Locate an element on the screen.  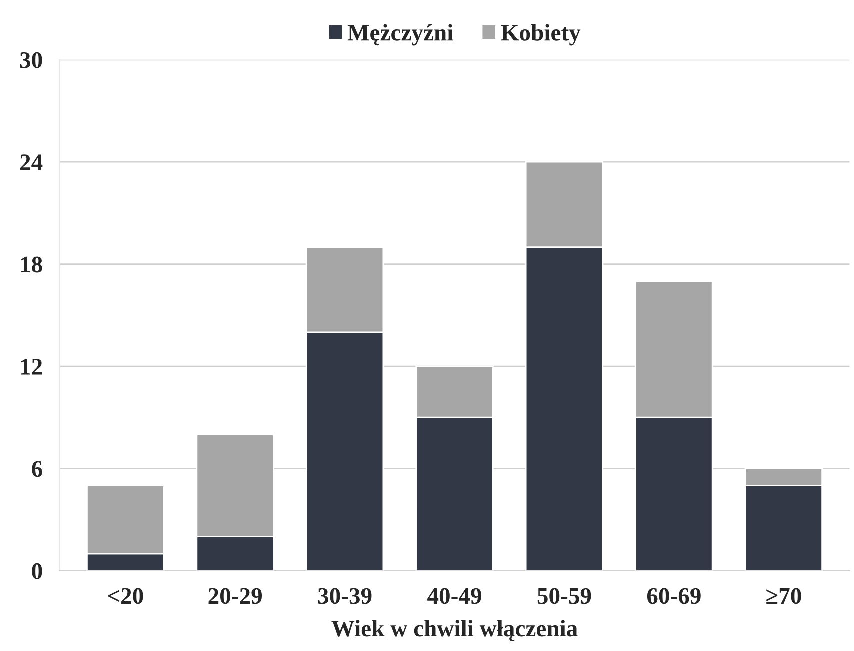
y-tick-label: 6 is located at coordinates (37, 469).